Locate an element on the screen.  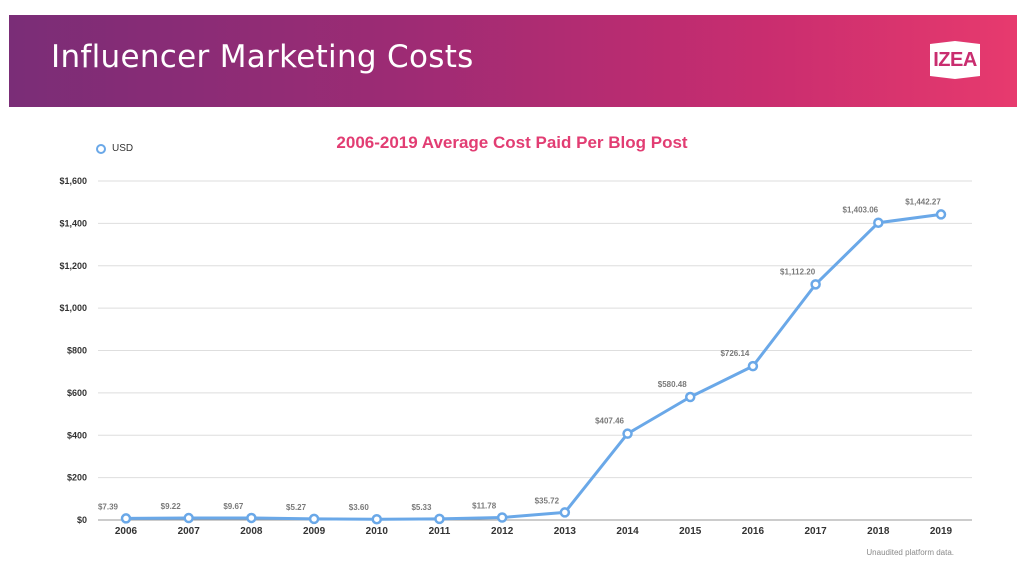
data-label: $5.33 is located at coordinates (421, 507).